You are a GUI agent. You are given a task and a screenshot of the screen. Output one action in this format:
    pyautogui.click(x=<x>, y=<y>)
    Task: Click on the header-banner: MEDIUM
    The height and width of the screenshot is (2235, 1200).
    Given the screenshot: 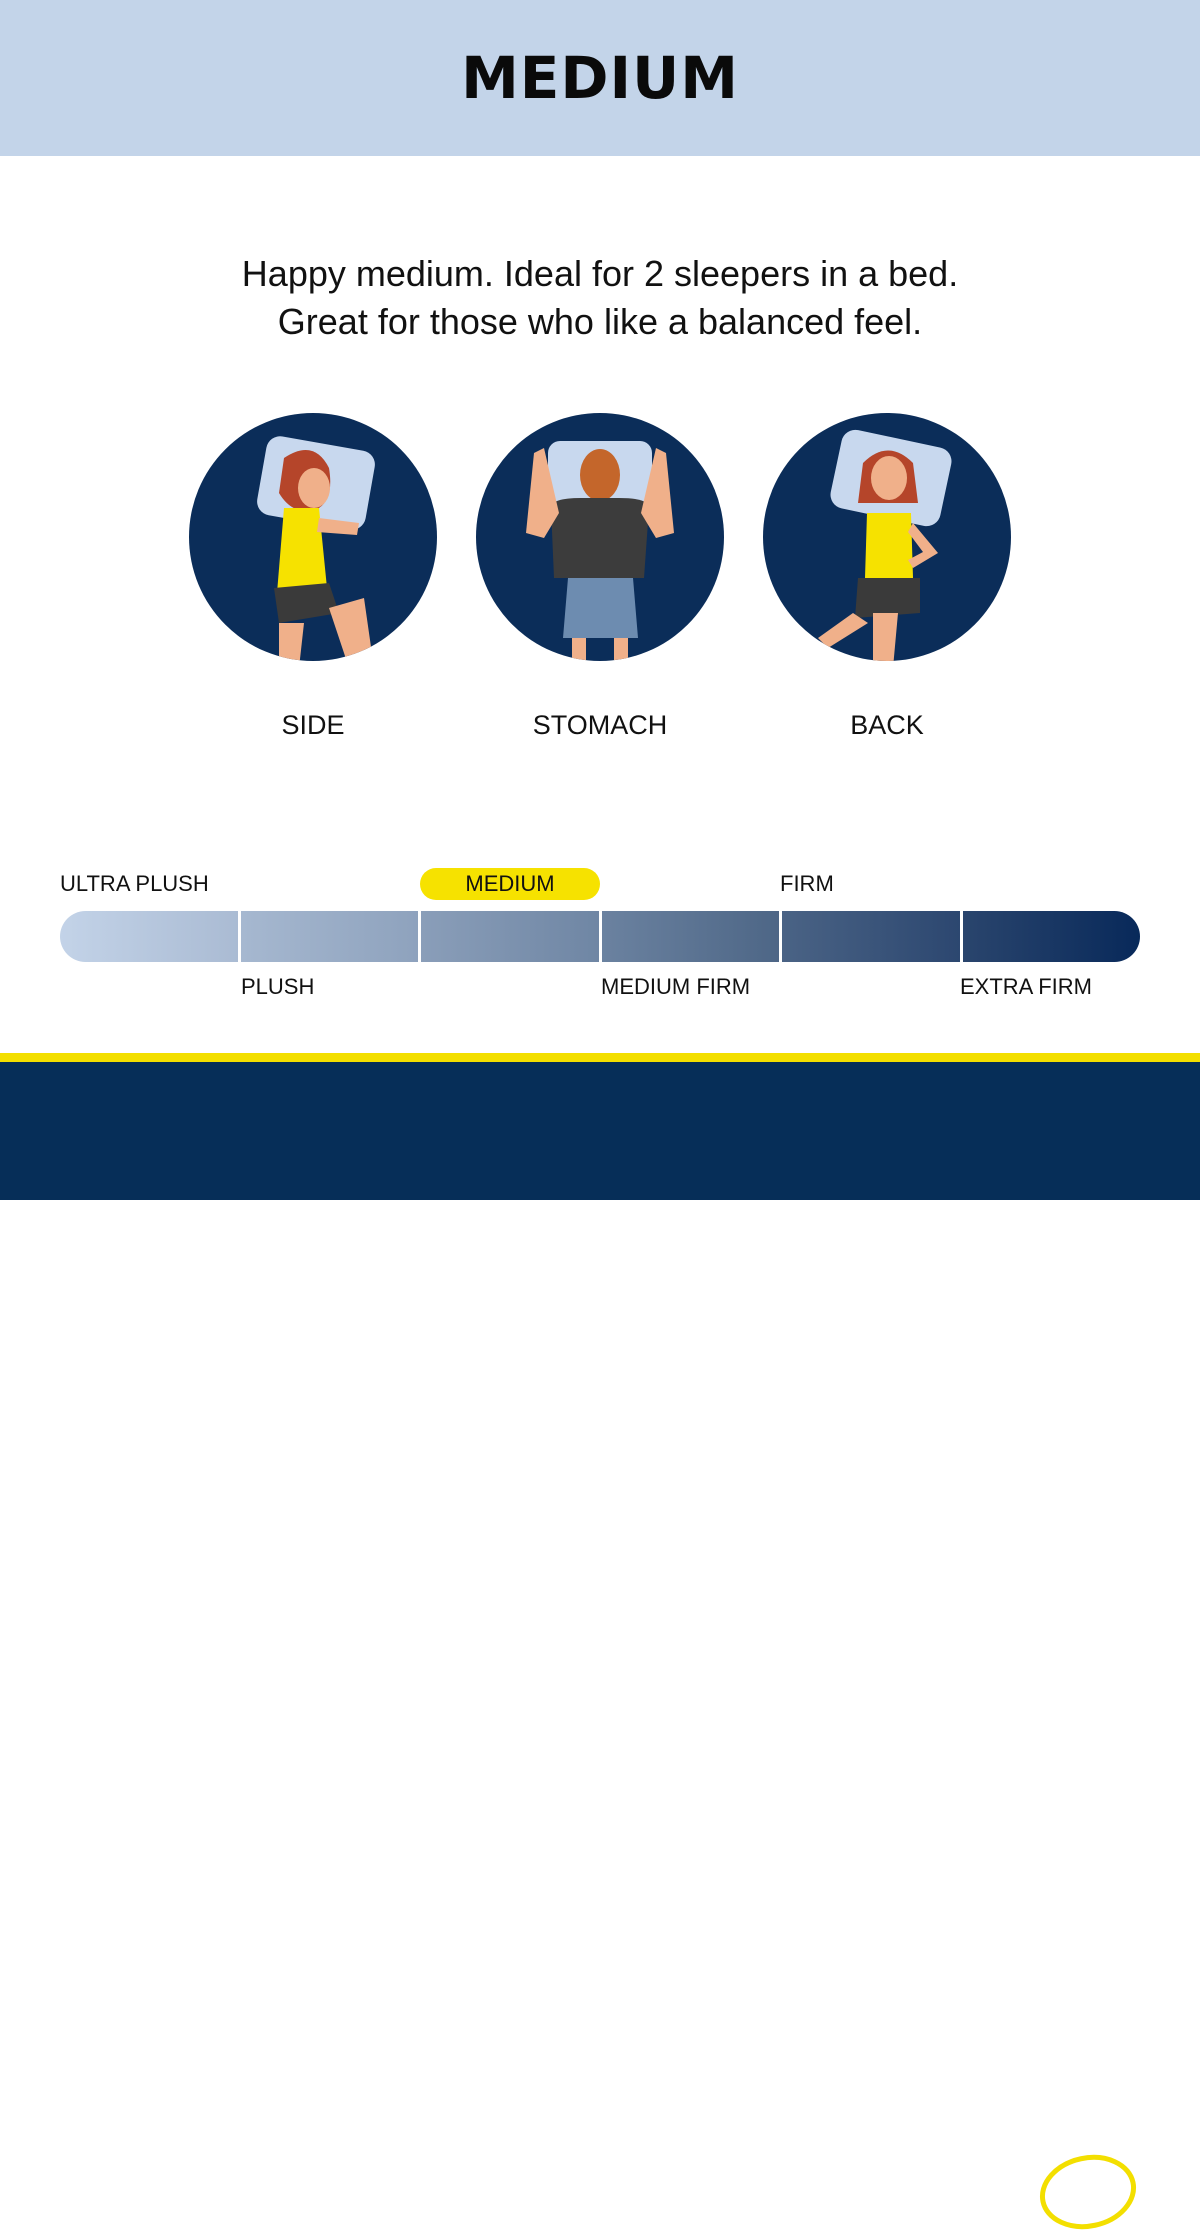 What is the action you would take?
    pyautogui.click(x=600, y=78)
    